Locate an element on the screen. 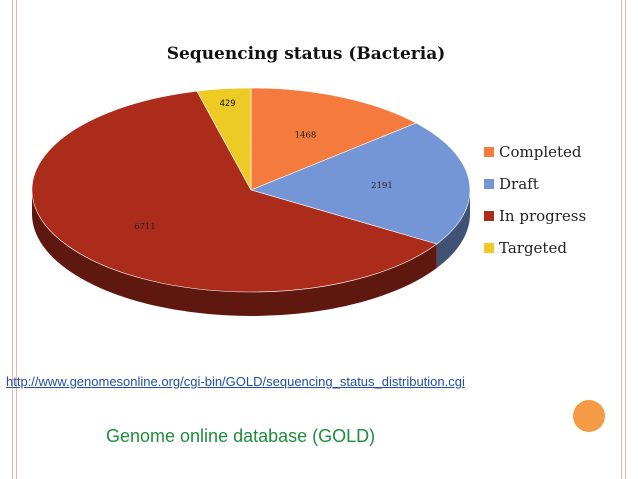 The height and width of the screenshot is (479, 638). pie-slice-targeted is located at coordinates (224, 139).